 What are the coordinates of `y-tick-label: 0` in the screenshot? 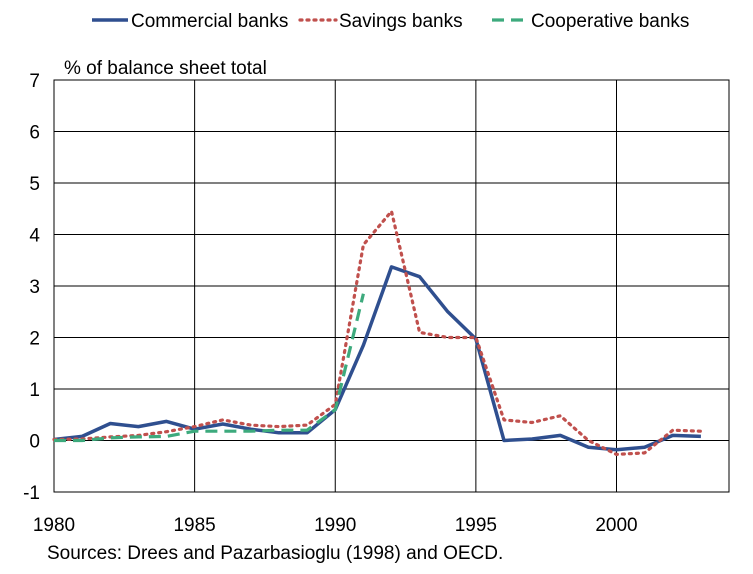 It's located at (34, 442).